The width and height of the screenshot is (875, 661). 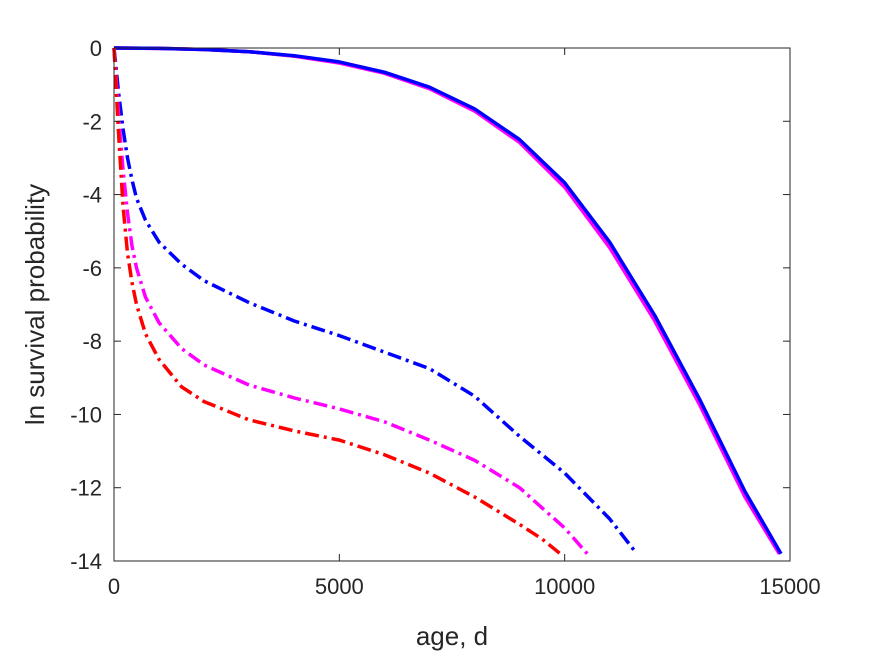 What do you see at coordinates (92, 268) in the screenshot?
I see `y-tick-label: -6` at bounding box center [92, 268].